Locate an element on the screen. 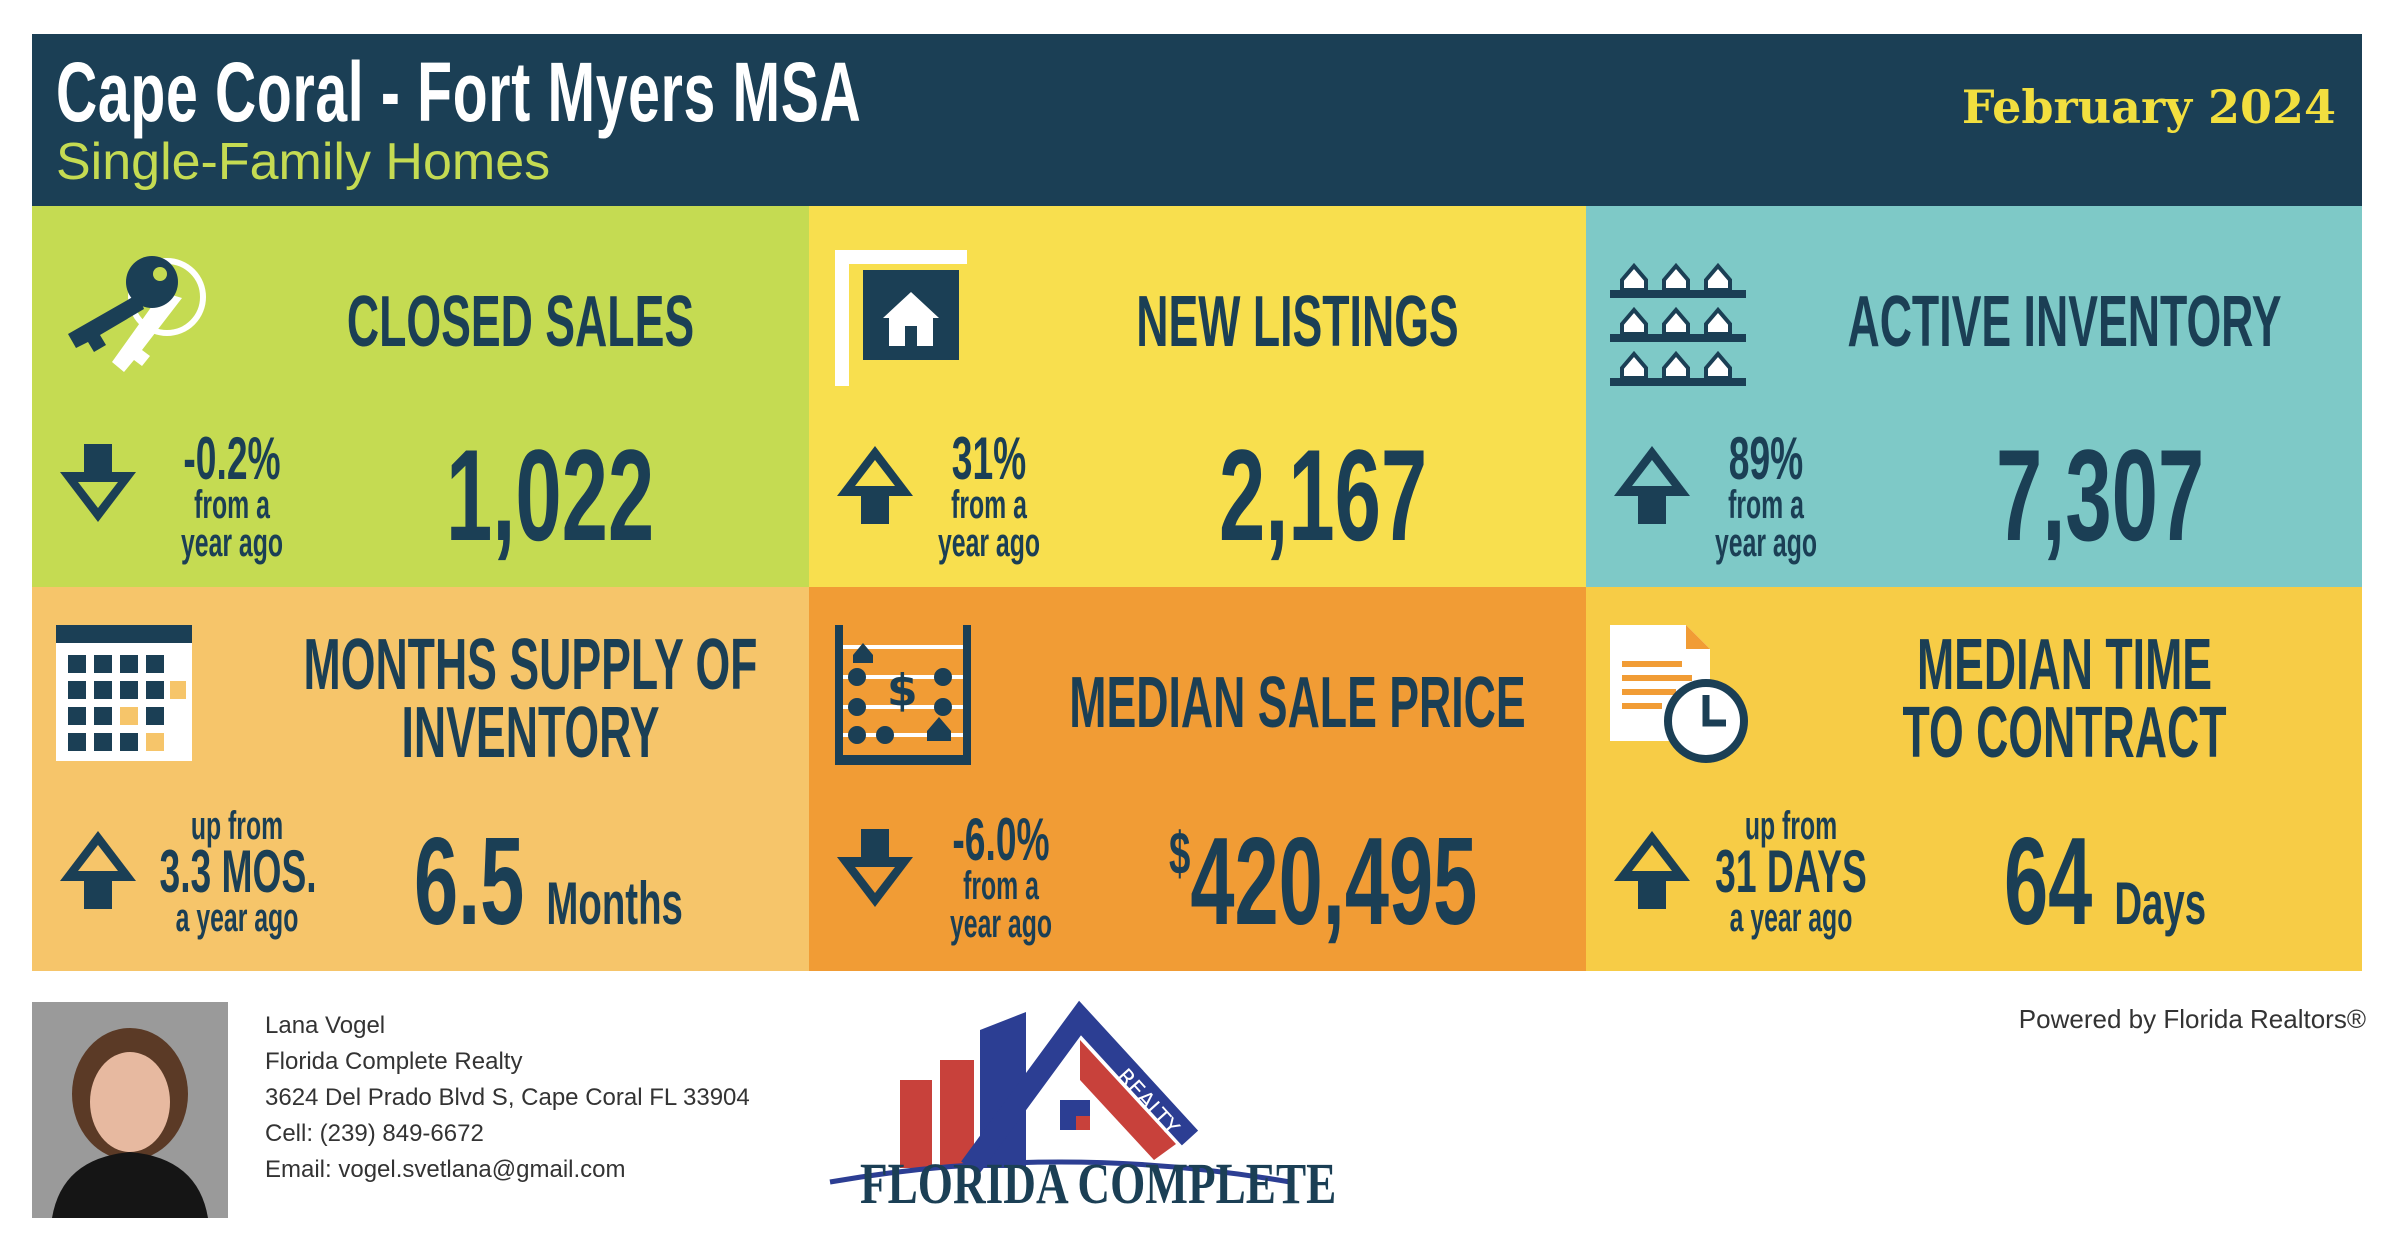  change-label: 31% from a year ago is located at coordinates (989, 495).